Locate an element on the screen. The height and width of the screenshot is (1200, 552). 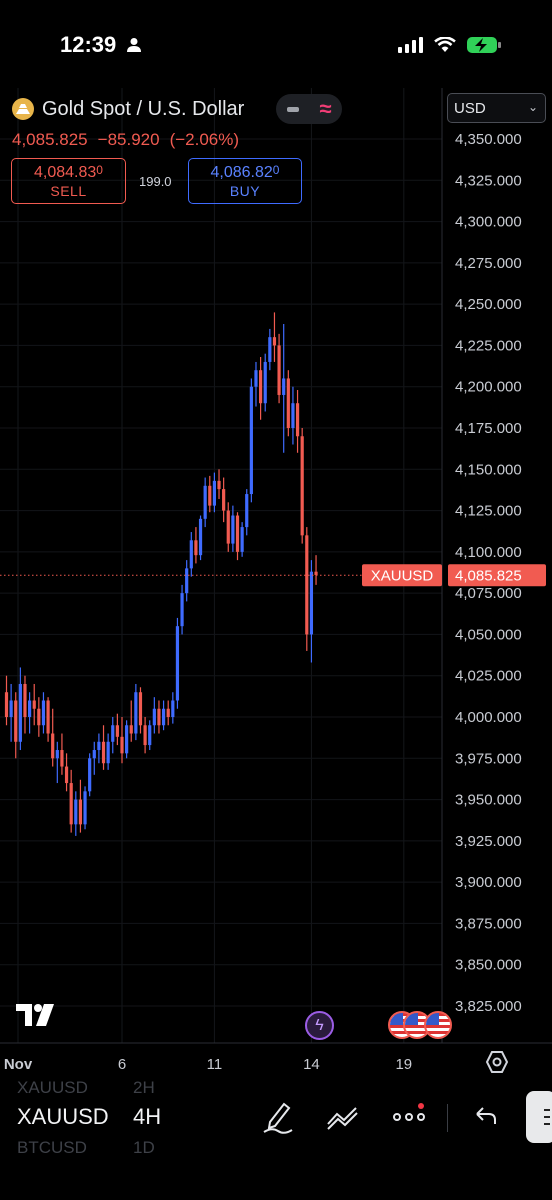
symbol-tag-label: XAUUSD is located at coordinates (402, 575).